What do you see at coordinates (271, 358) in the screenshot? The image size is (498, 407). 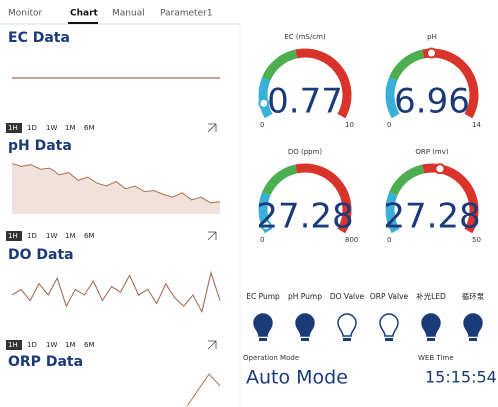 I see `operation-label: Operation Mode` at bounding box center [271, 358].